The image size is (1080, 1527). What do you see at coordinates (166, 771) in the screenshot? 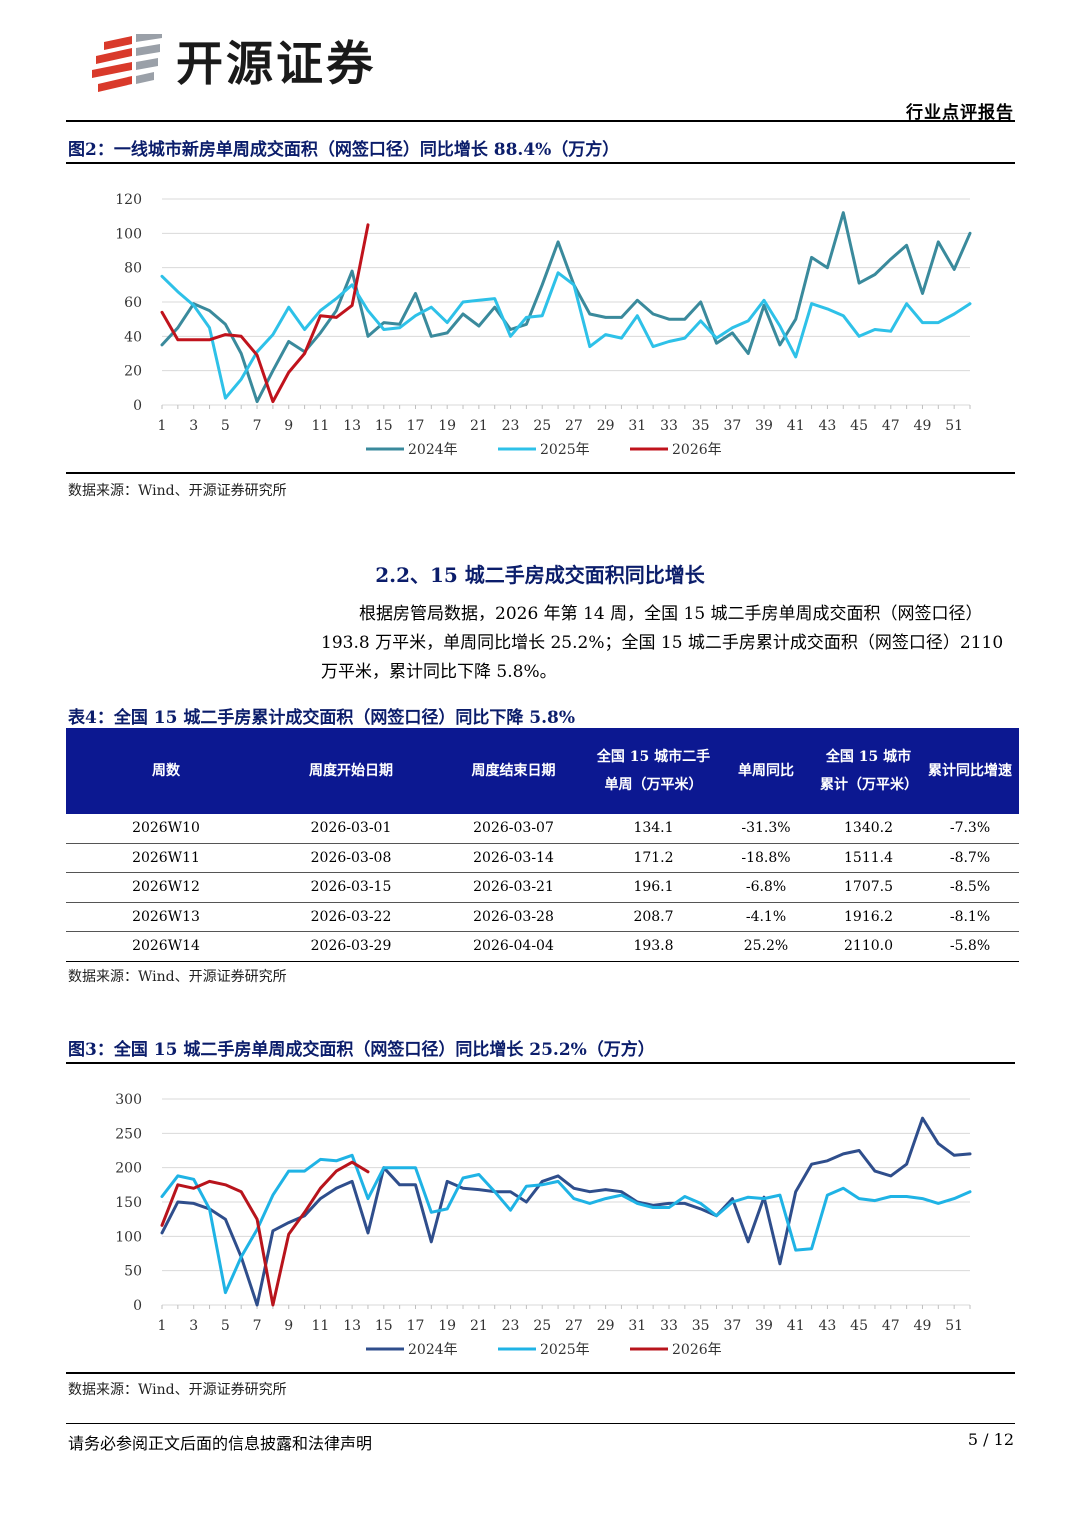
I see `table-header-cell: 周数` at bounding box center [166, 771].